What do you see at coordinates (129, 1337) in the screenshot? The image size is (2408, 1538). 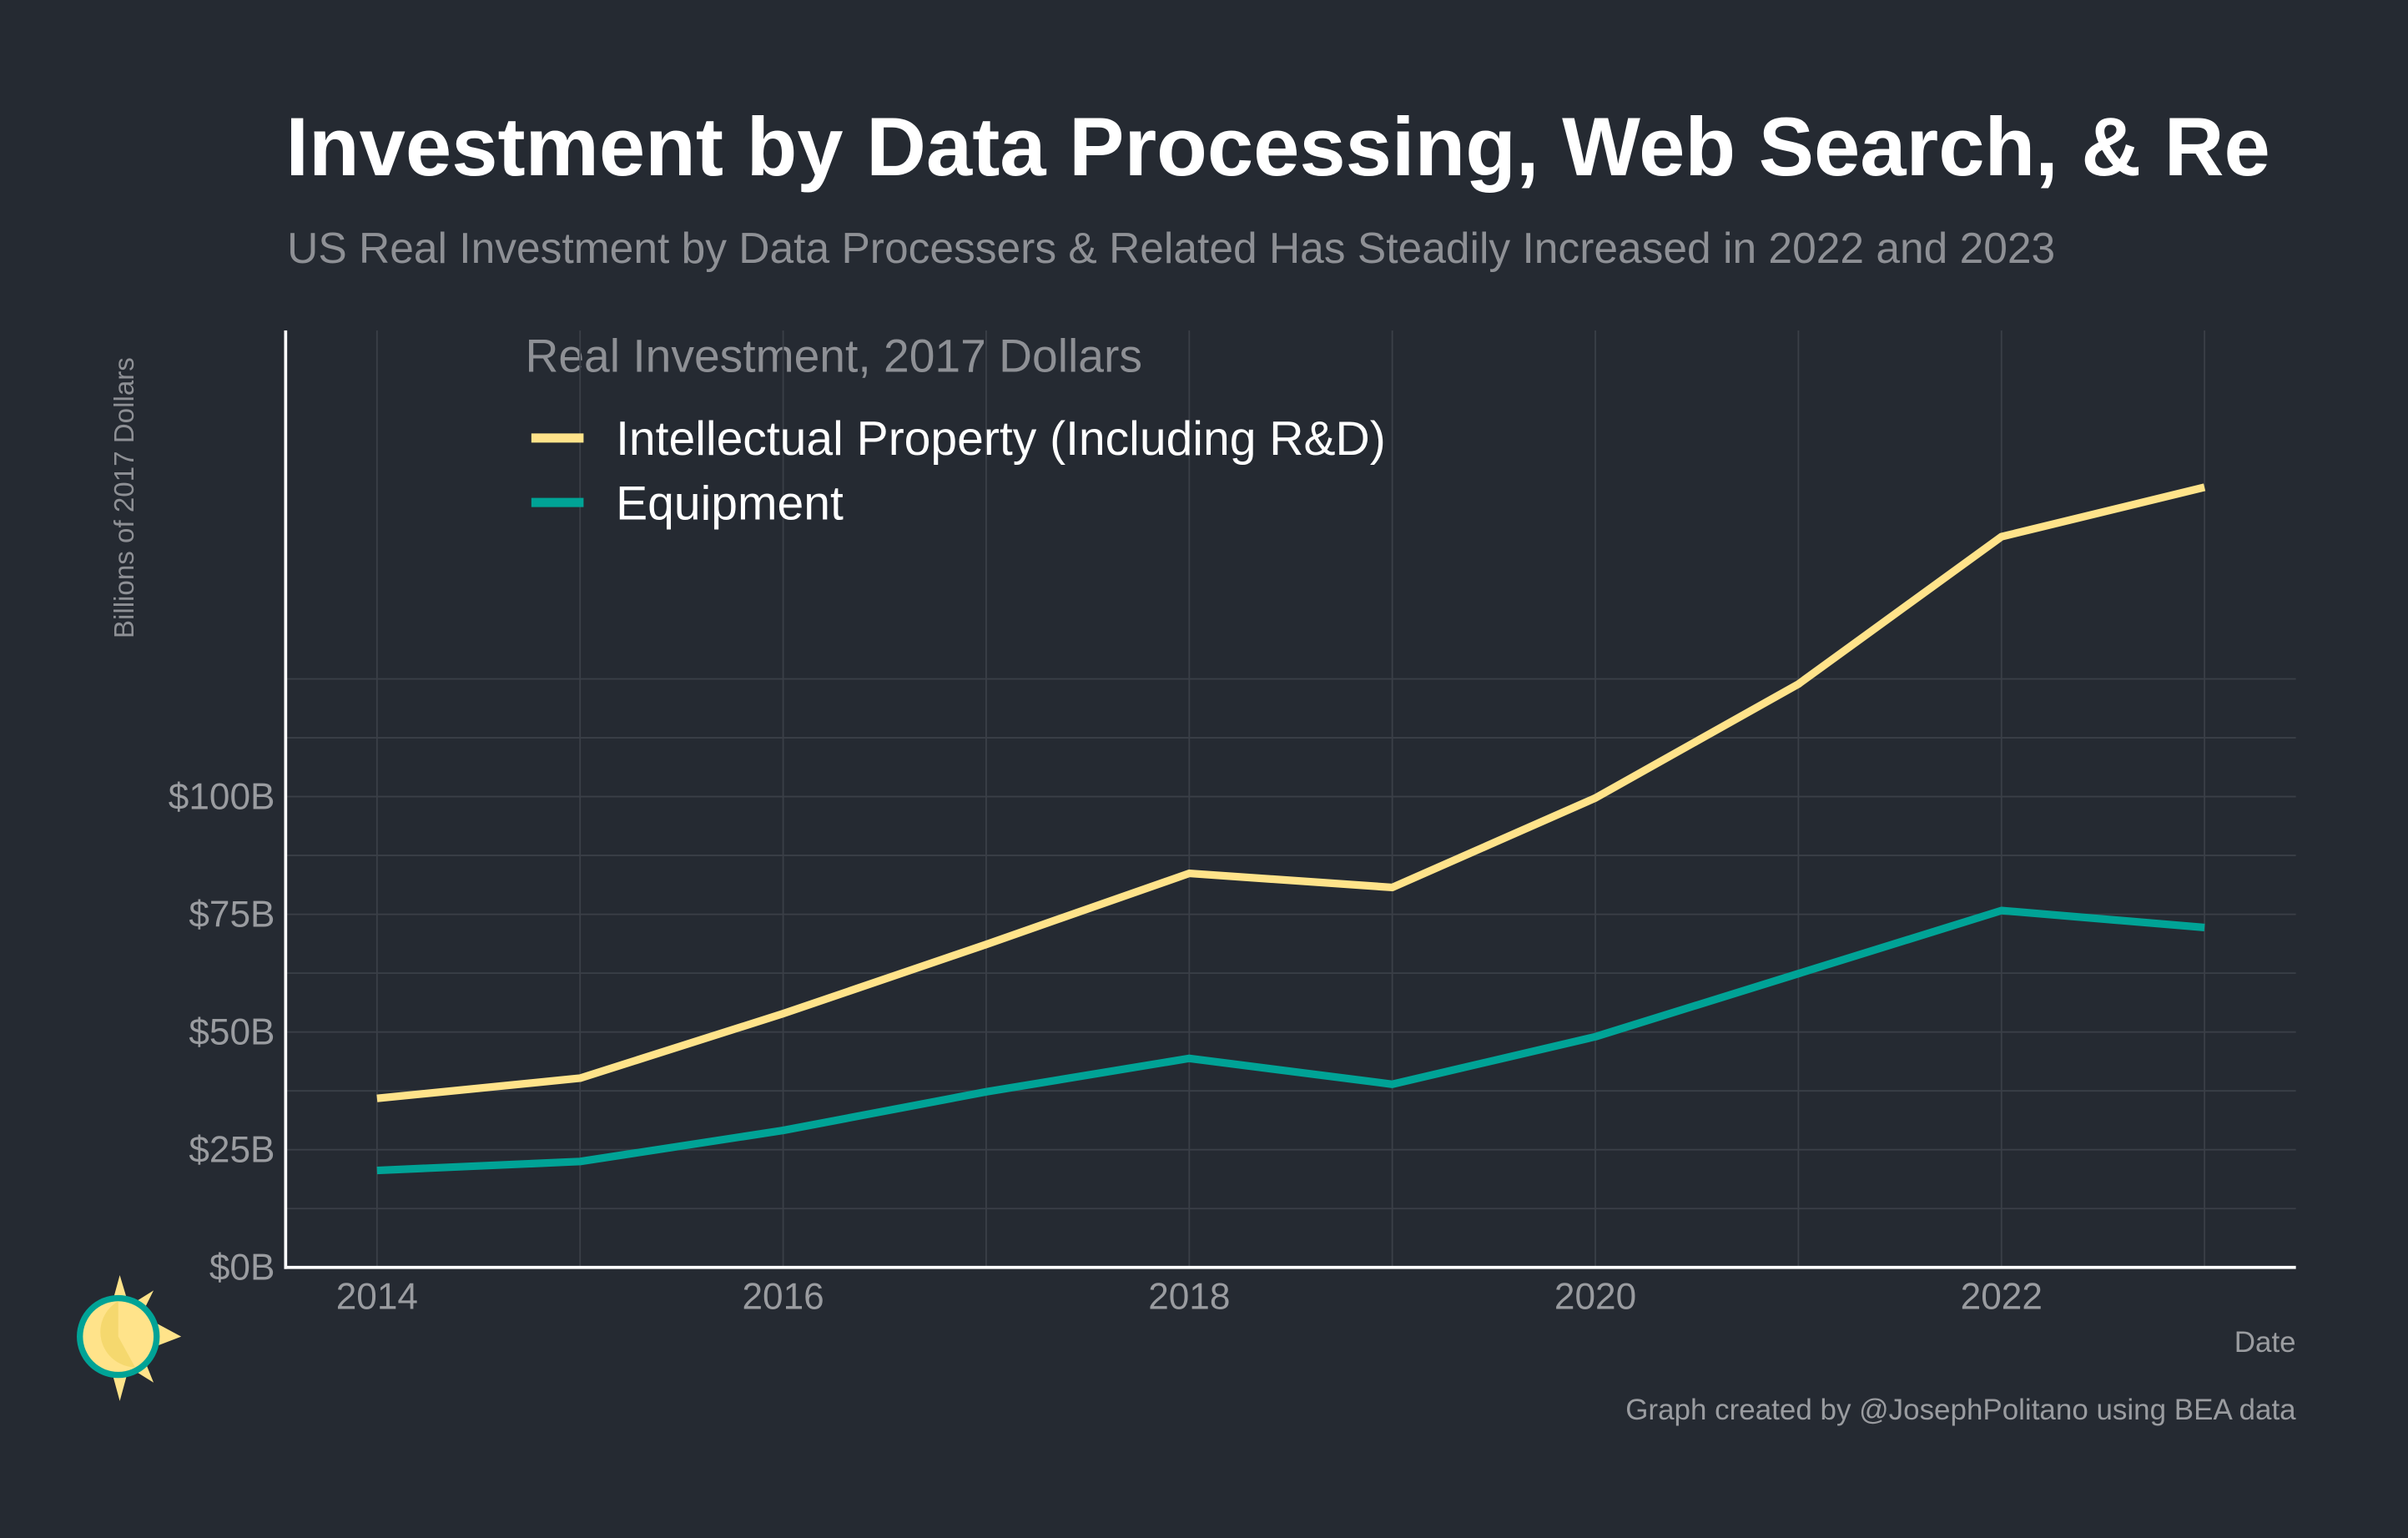 I see `logo` at bounding box center [129, 1337].